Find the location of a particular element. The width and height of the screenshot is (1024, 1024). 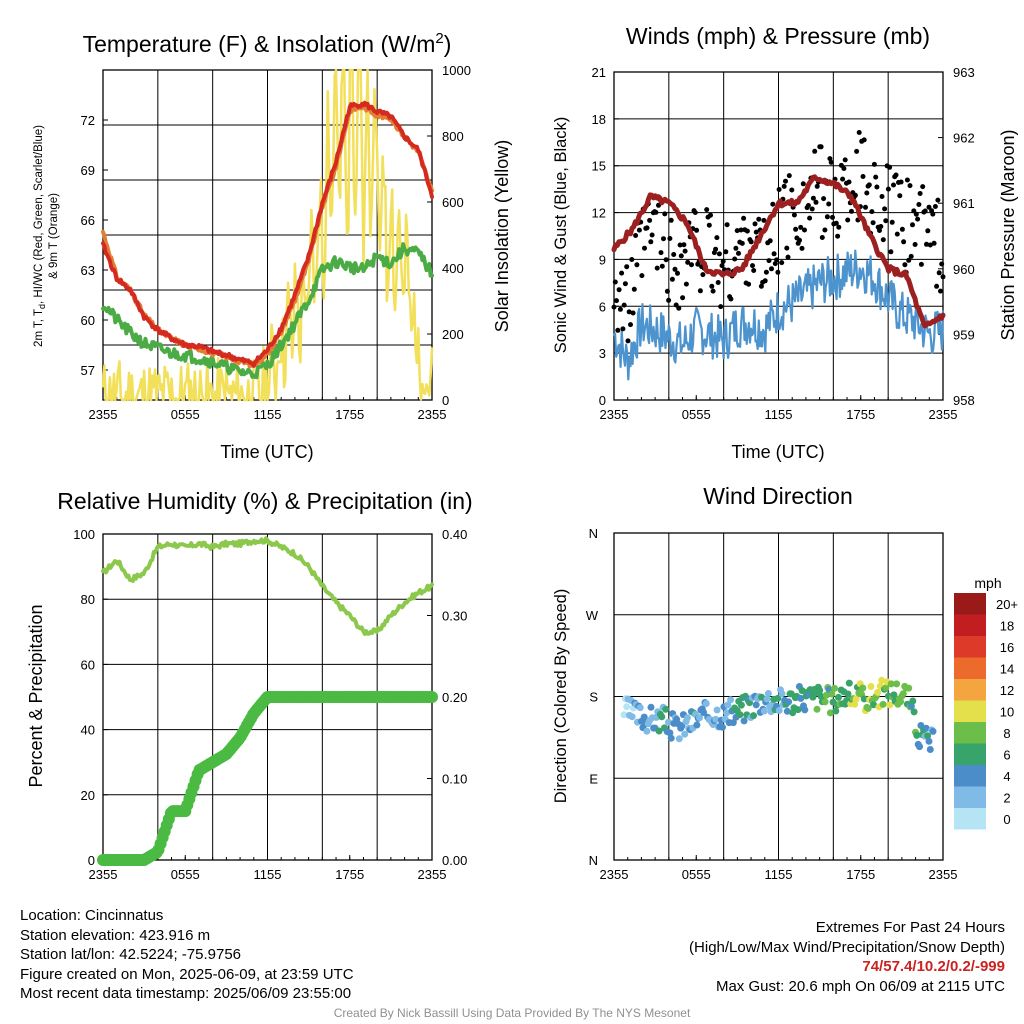

colorbar-title: mph is located at coordinates (987, 583).